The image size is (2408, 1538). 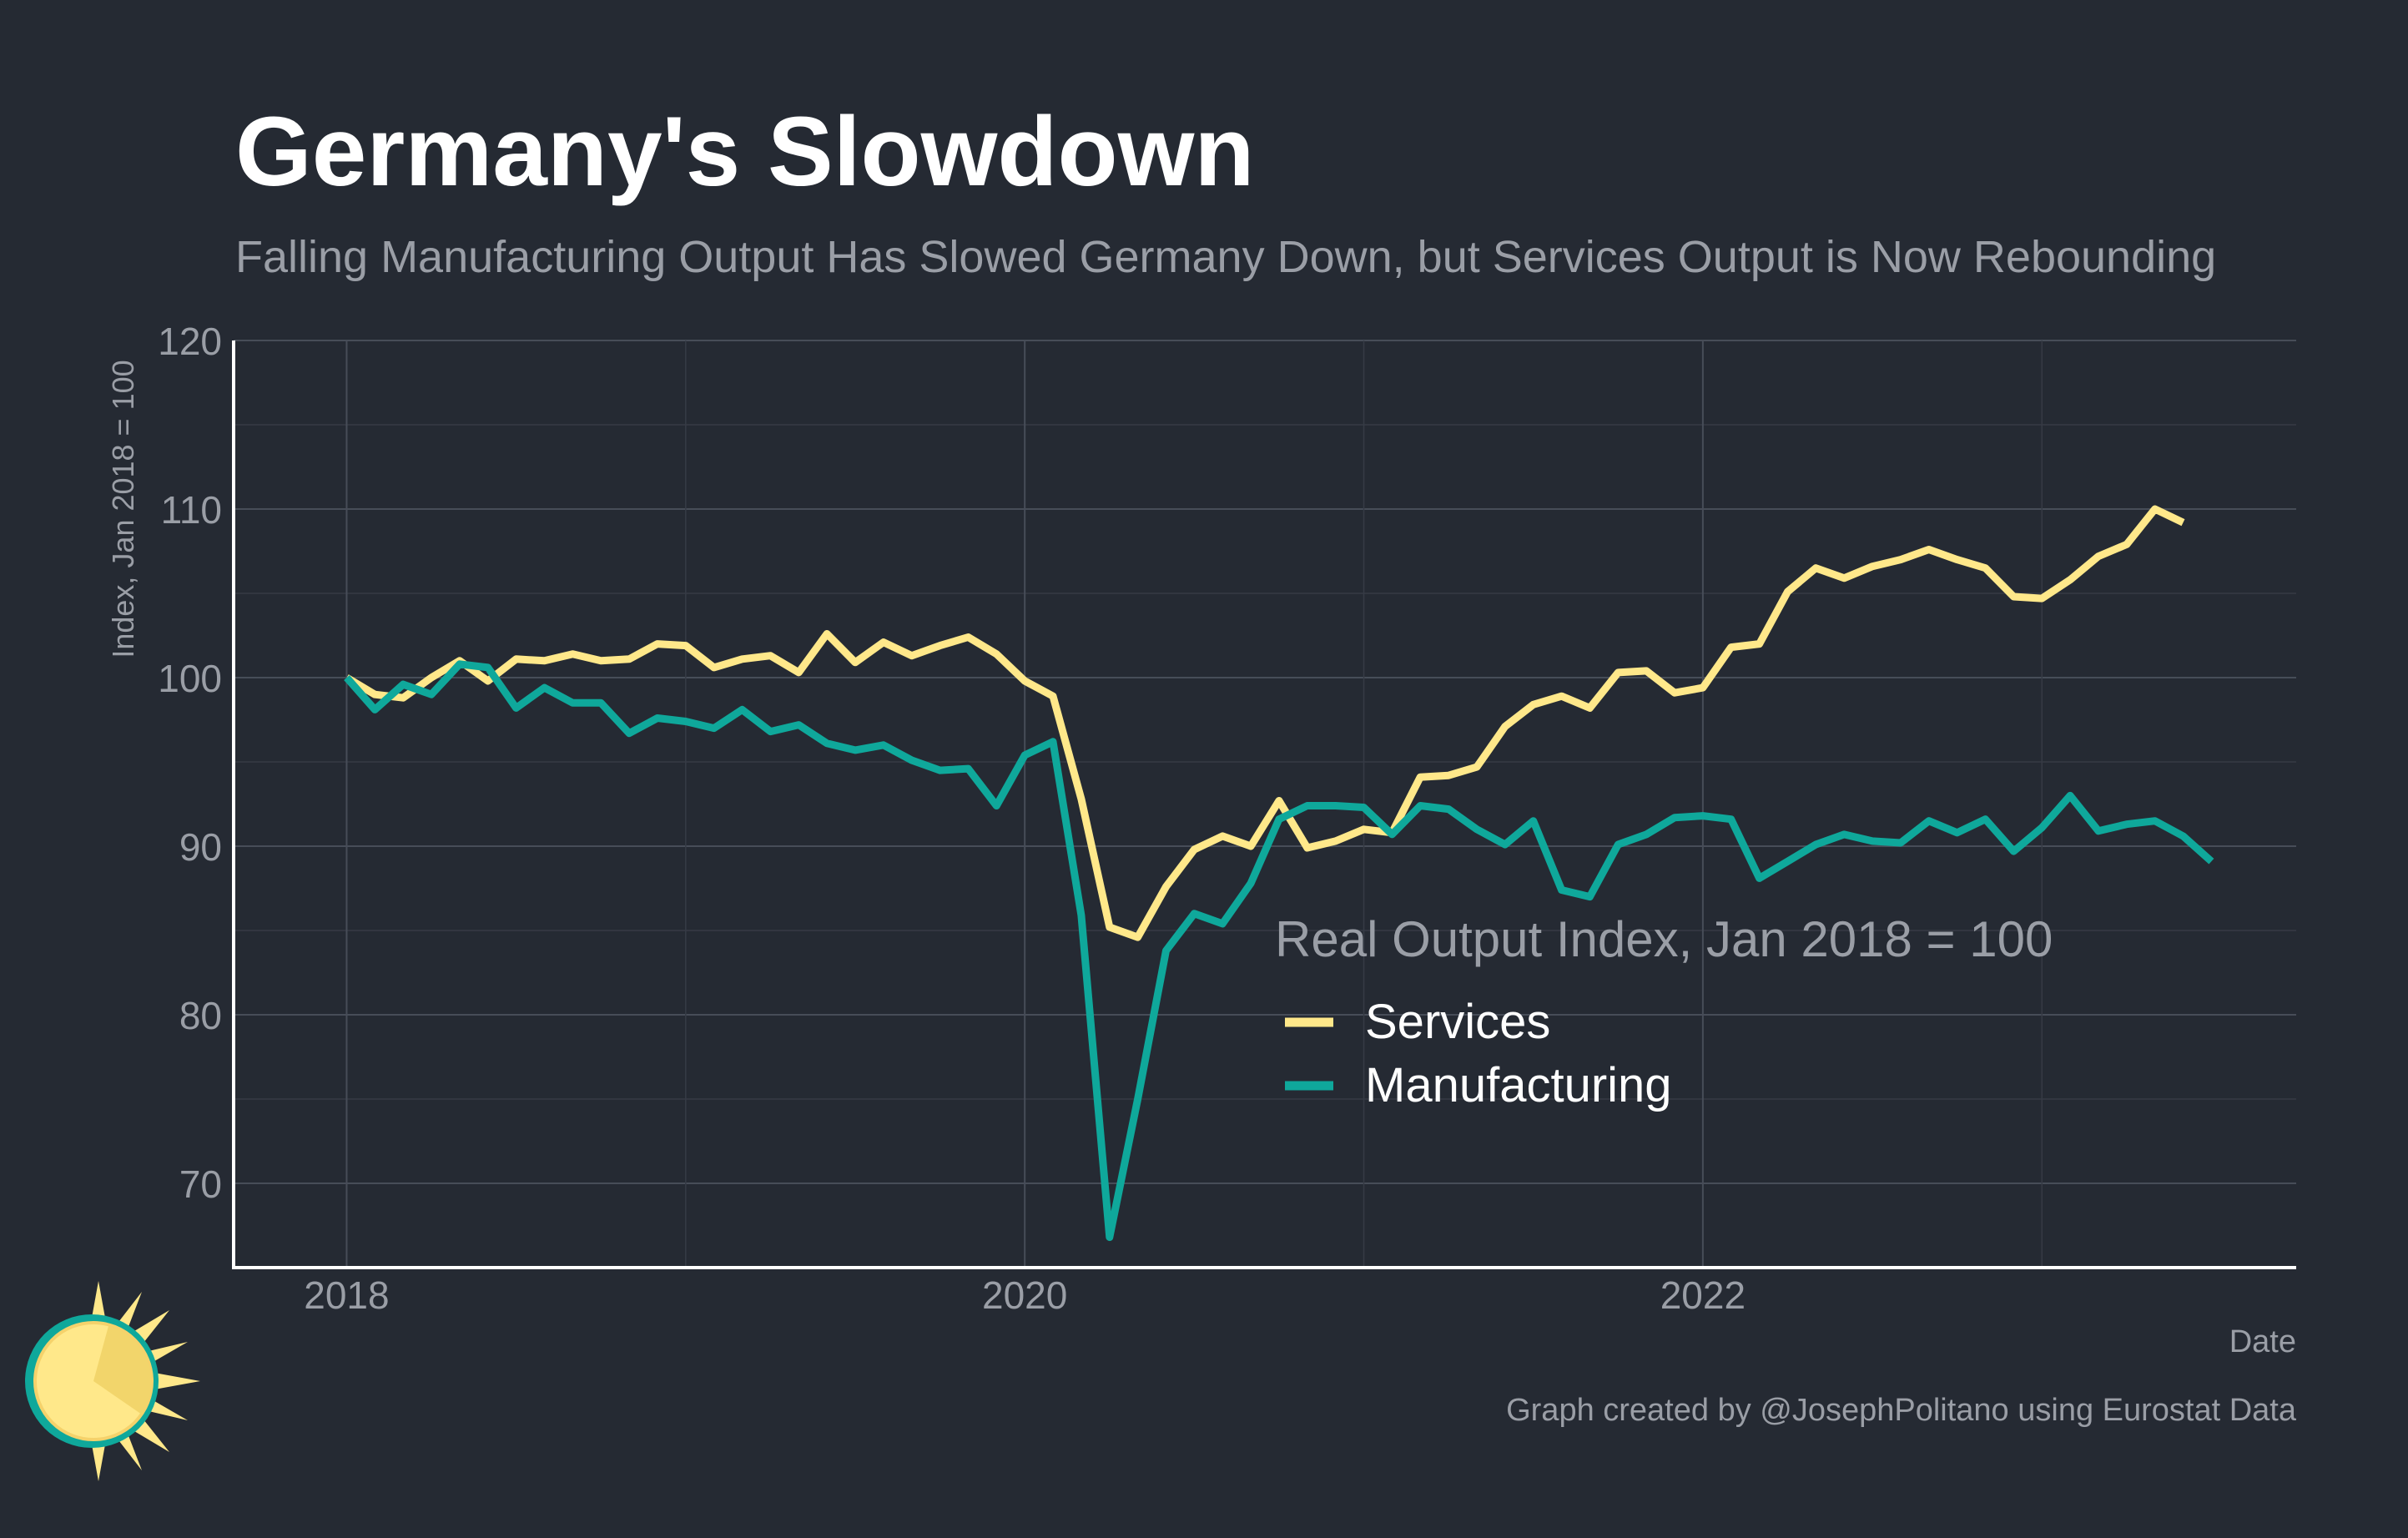 I want to click on y-tick-label: 80, so click(x=200, y=1015).